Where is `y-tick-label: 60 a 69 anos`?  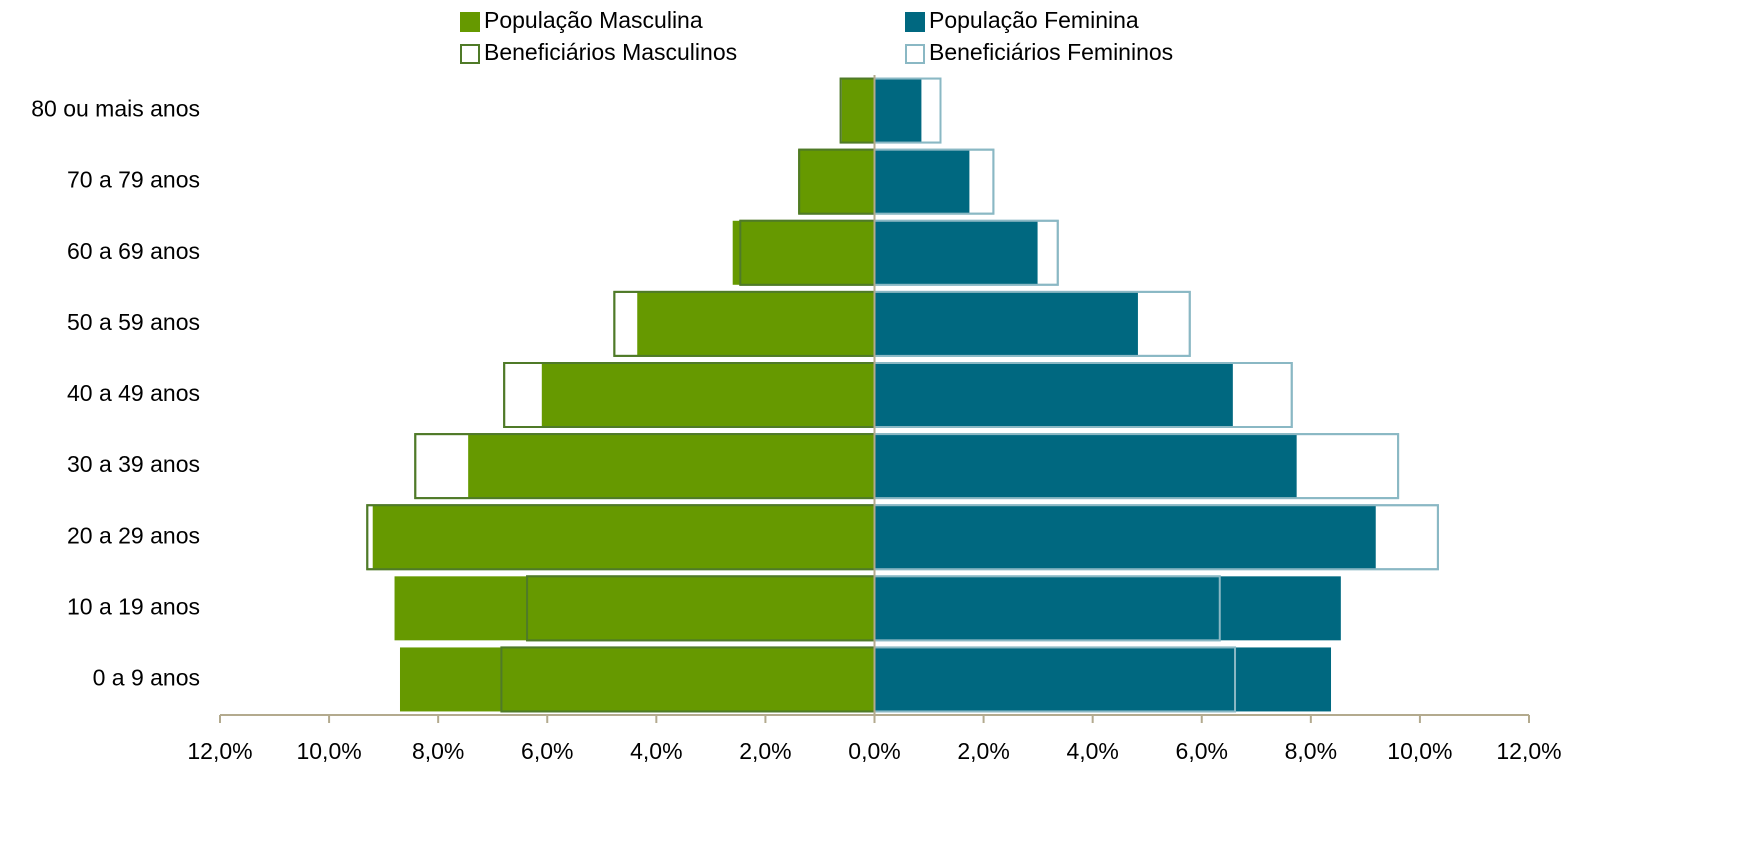 y-tick-label: 60 a 69 anos is located at coordinates (133, 251).